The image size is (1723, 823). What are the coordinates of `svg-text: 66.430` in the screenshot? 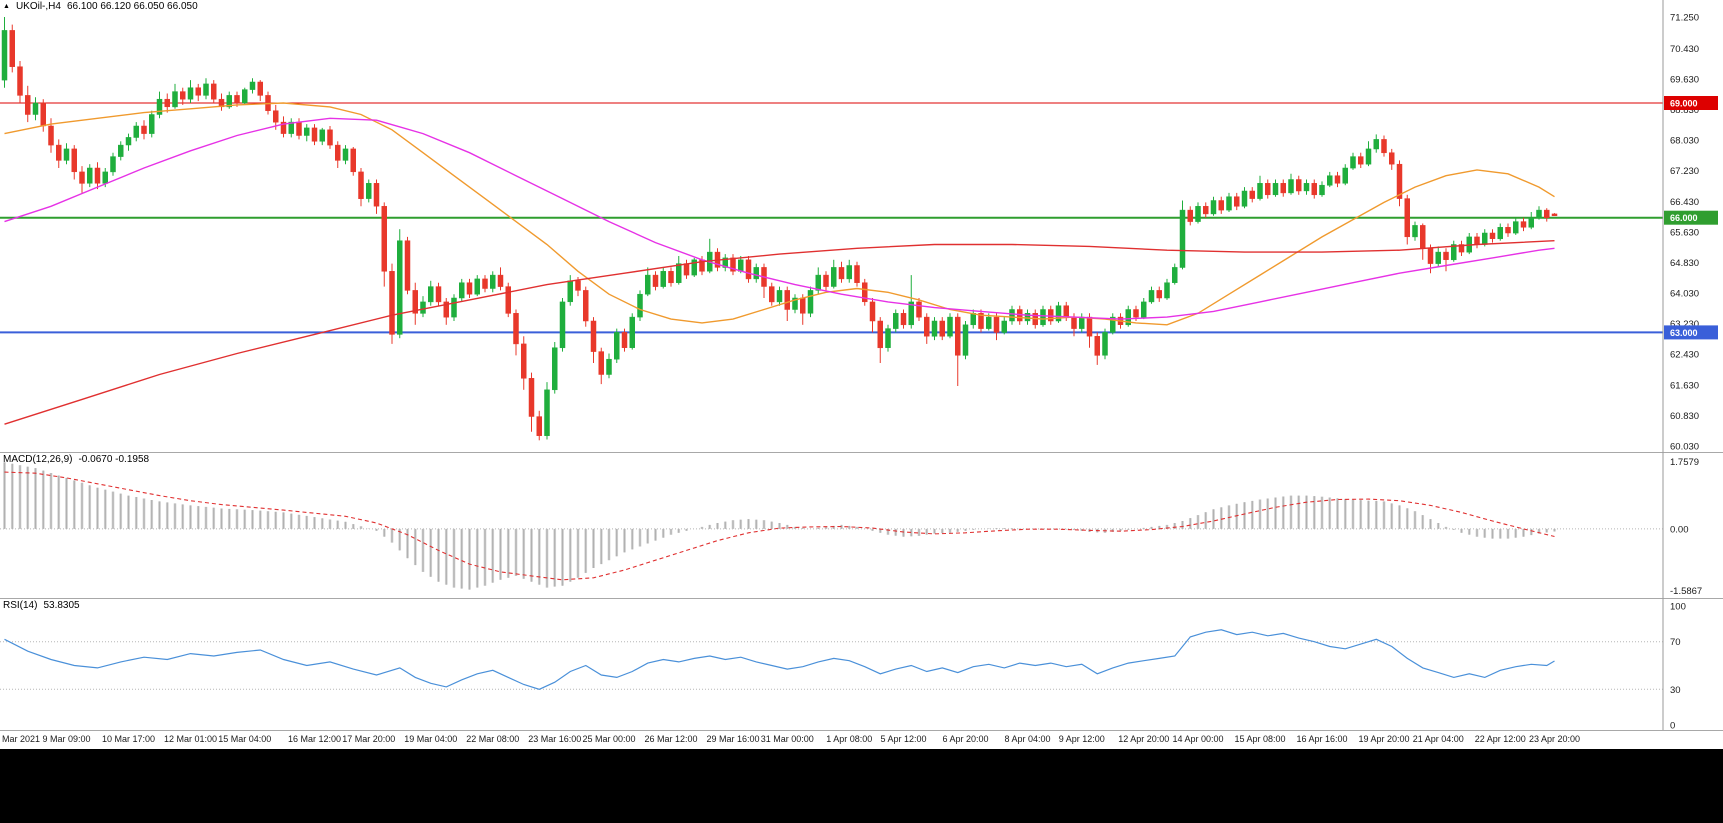 It's located at (1684, 202).